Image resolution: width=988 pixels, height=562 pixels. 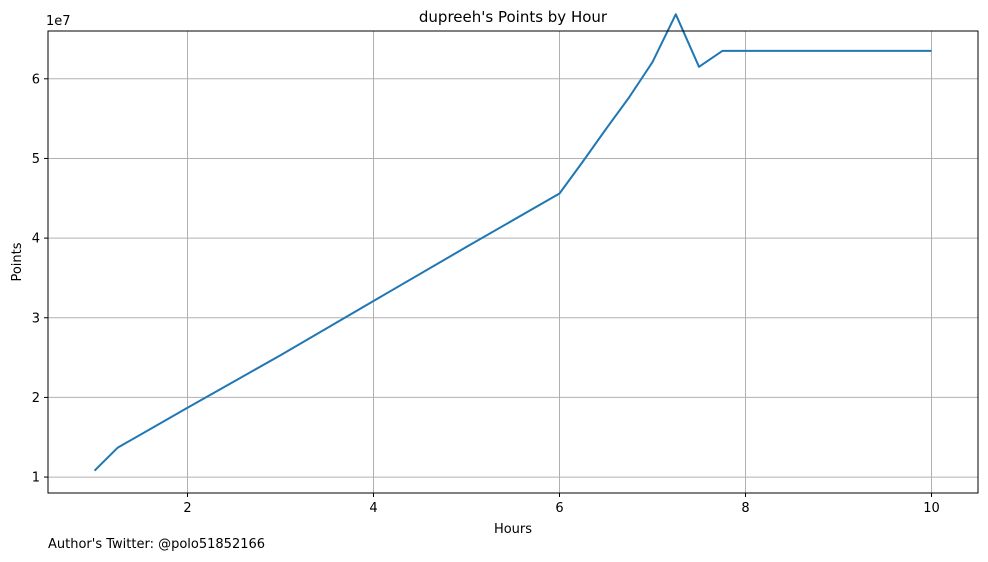 What do you see at coordinates (745, 508) in the screenshot?
I see `x-tick-label: 8` at bounding box center [745, 508].